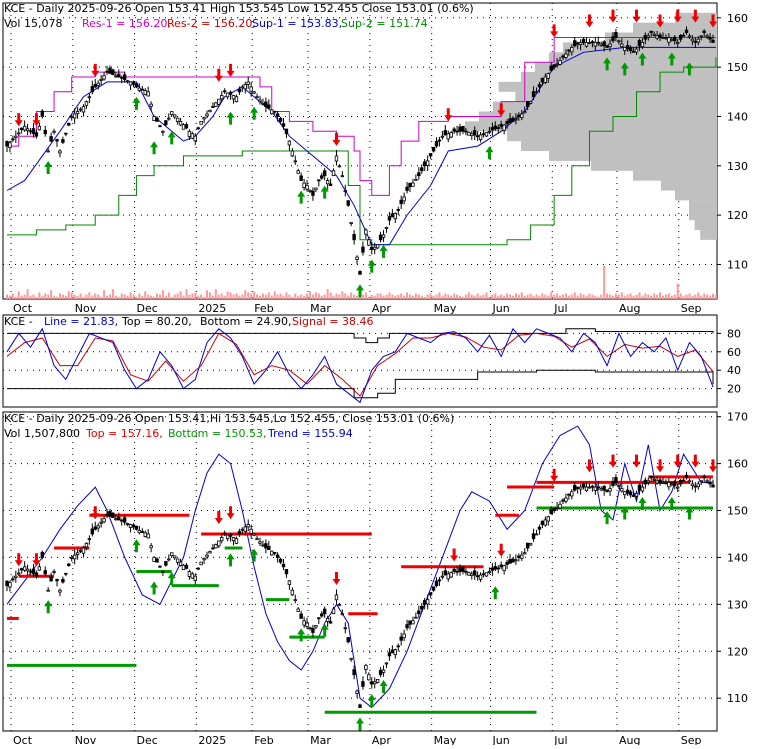 The image size is (780, 749). What do you see at coordinates (695, 461) in the screenshot?
I see `p3-down-arrow` at bounding box center [695, 461].